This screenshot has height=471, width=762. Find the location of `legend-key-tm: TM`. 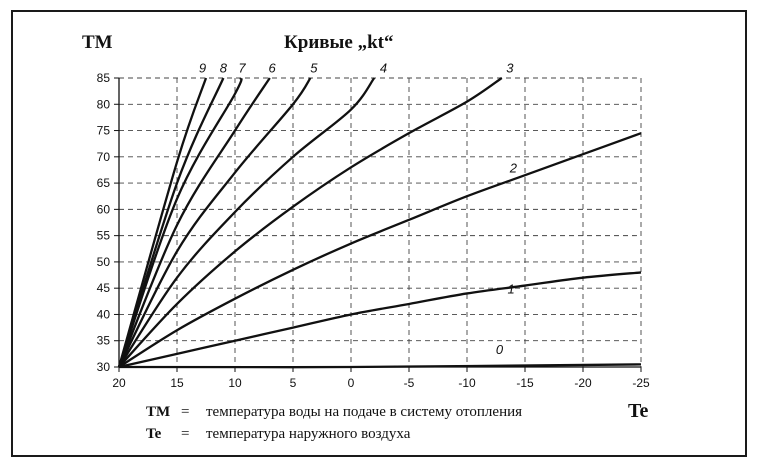

legend-key-tm: TM is located at coordinates (158, 412).